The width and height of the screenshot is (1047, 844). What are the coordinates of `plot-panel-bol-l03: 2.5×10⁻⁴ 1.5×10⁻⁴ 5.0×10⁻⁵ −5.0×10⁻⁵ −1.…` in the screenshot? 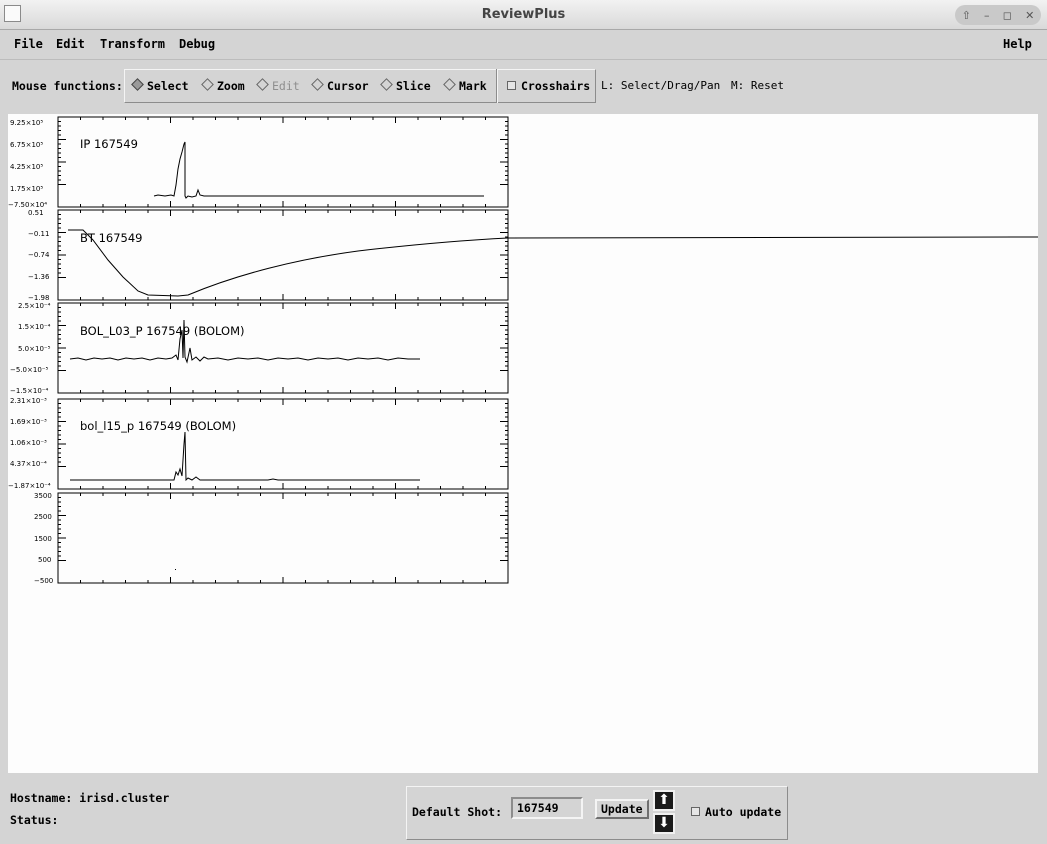 It's located at (259, 348).